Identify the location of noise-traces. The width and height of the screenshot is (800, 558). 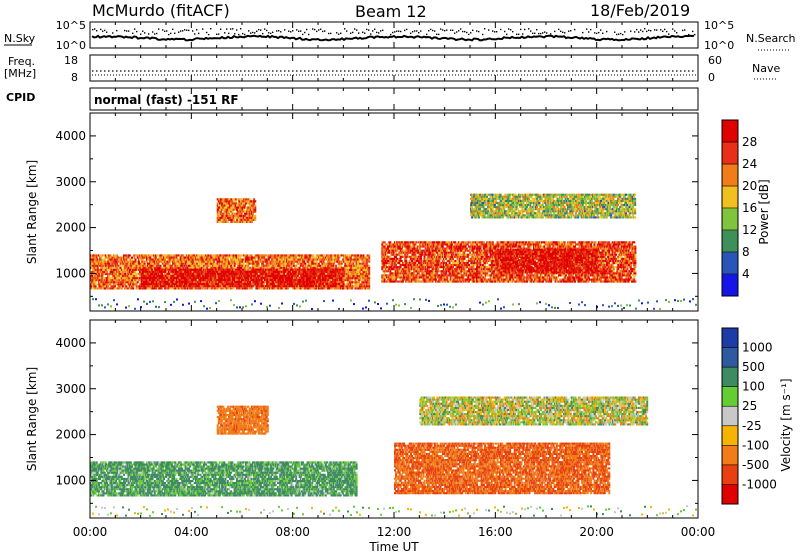
(393, 34).